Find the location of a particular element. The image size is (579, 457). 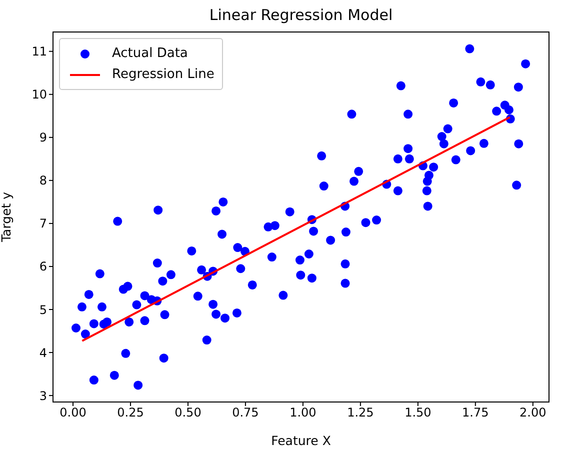

legend-label: Regression Line is located at coordinates (163, 74).